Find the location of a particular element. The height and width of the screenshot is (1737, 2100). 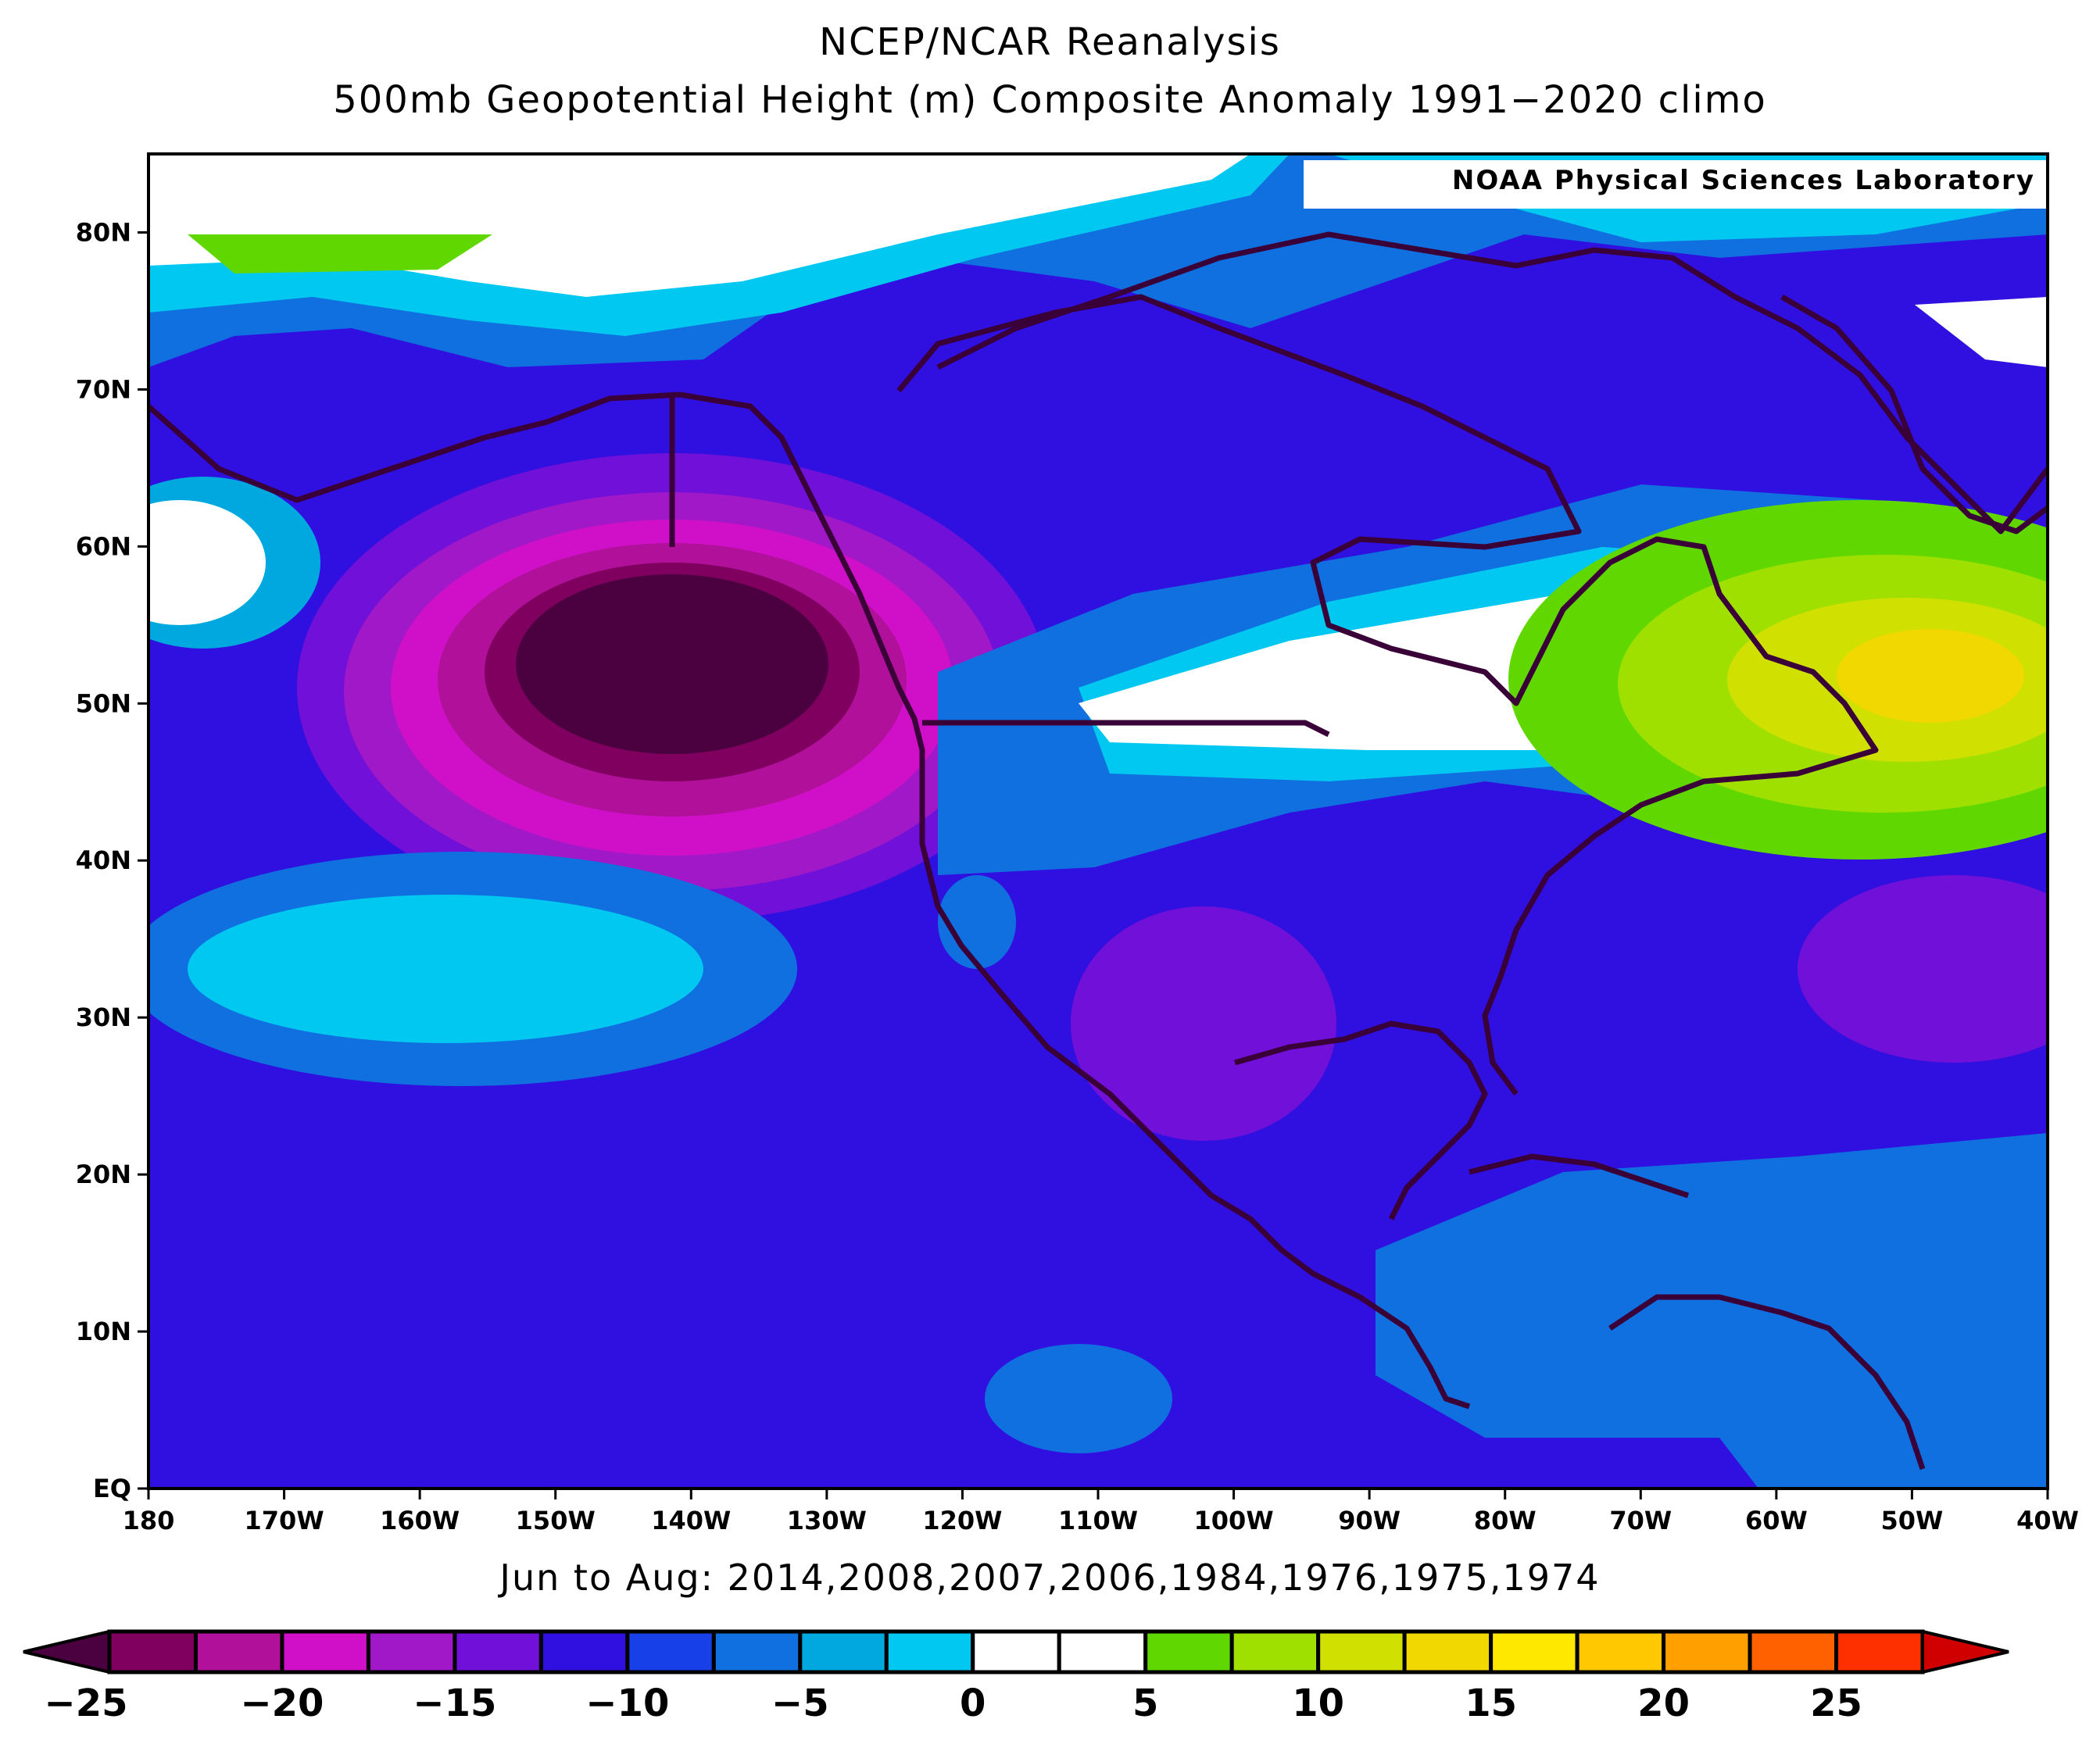

lon-tick-label: 140W is located at coordinates (691, 1521).